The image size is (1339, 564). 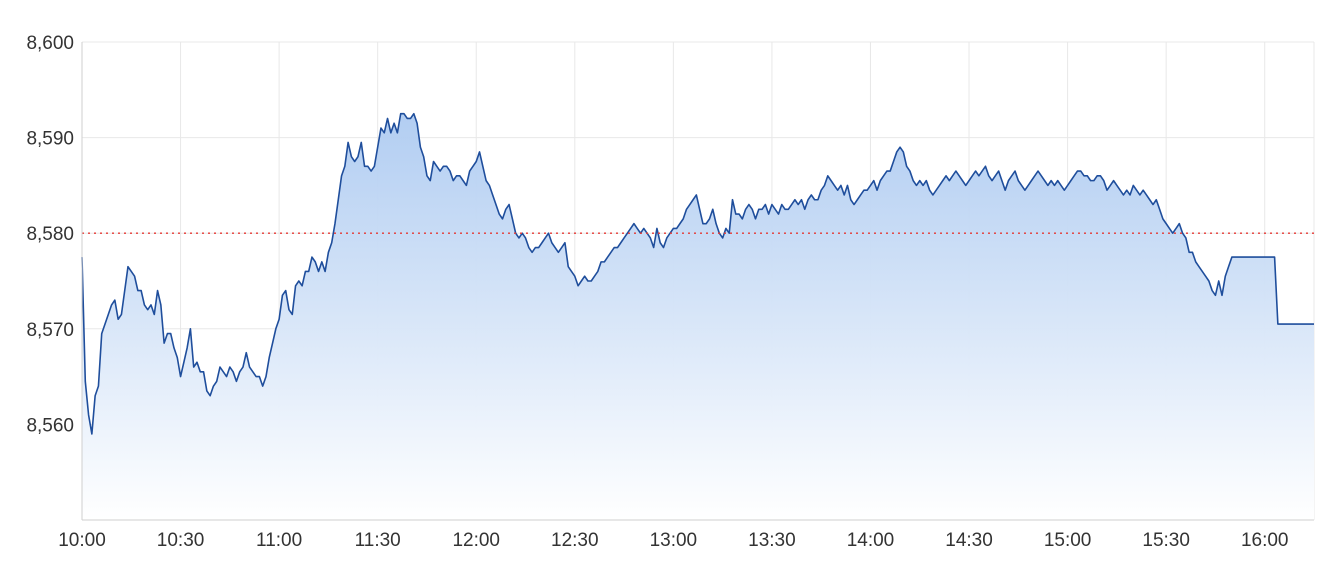 What do you see at coordinates (871, 540) in the screenshot?
I see `x-tick-label: 14:00` at bounding box center [871, 540].